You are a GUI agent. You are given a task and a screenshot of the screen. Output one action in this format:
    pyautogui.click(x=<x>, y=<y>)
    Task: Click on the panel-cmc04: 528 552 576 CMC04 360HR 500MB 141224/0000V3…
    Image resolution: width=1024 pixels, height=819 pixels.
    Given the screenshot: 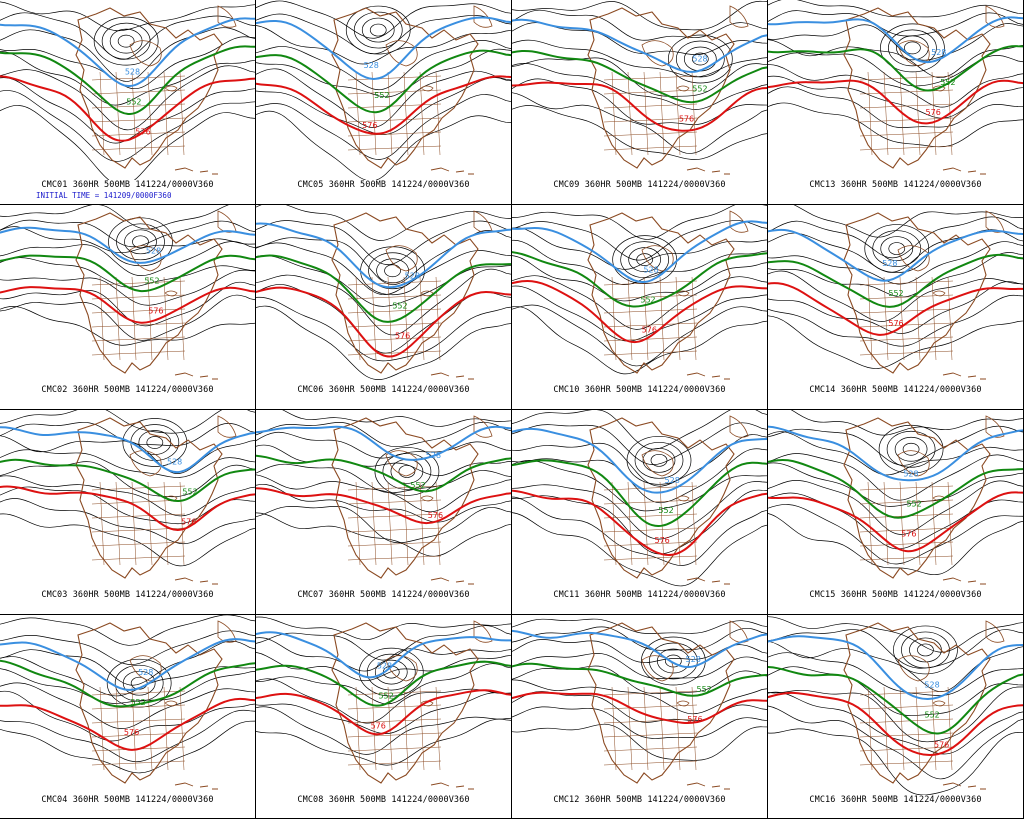 What is the action you would take?
    pyautogui.click(x=128, y=717)
    